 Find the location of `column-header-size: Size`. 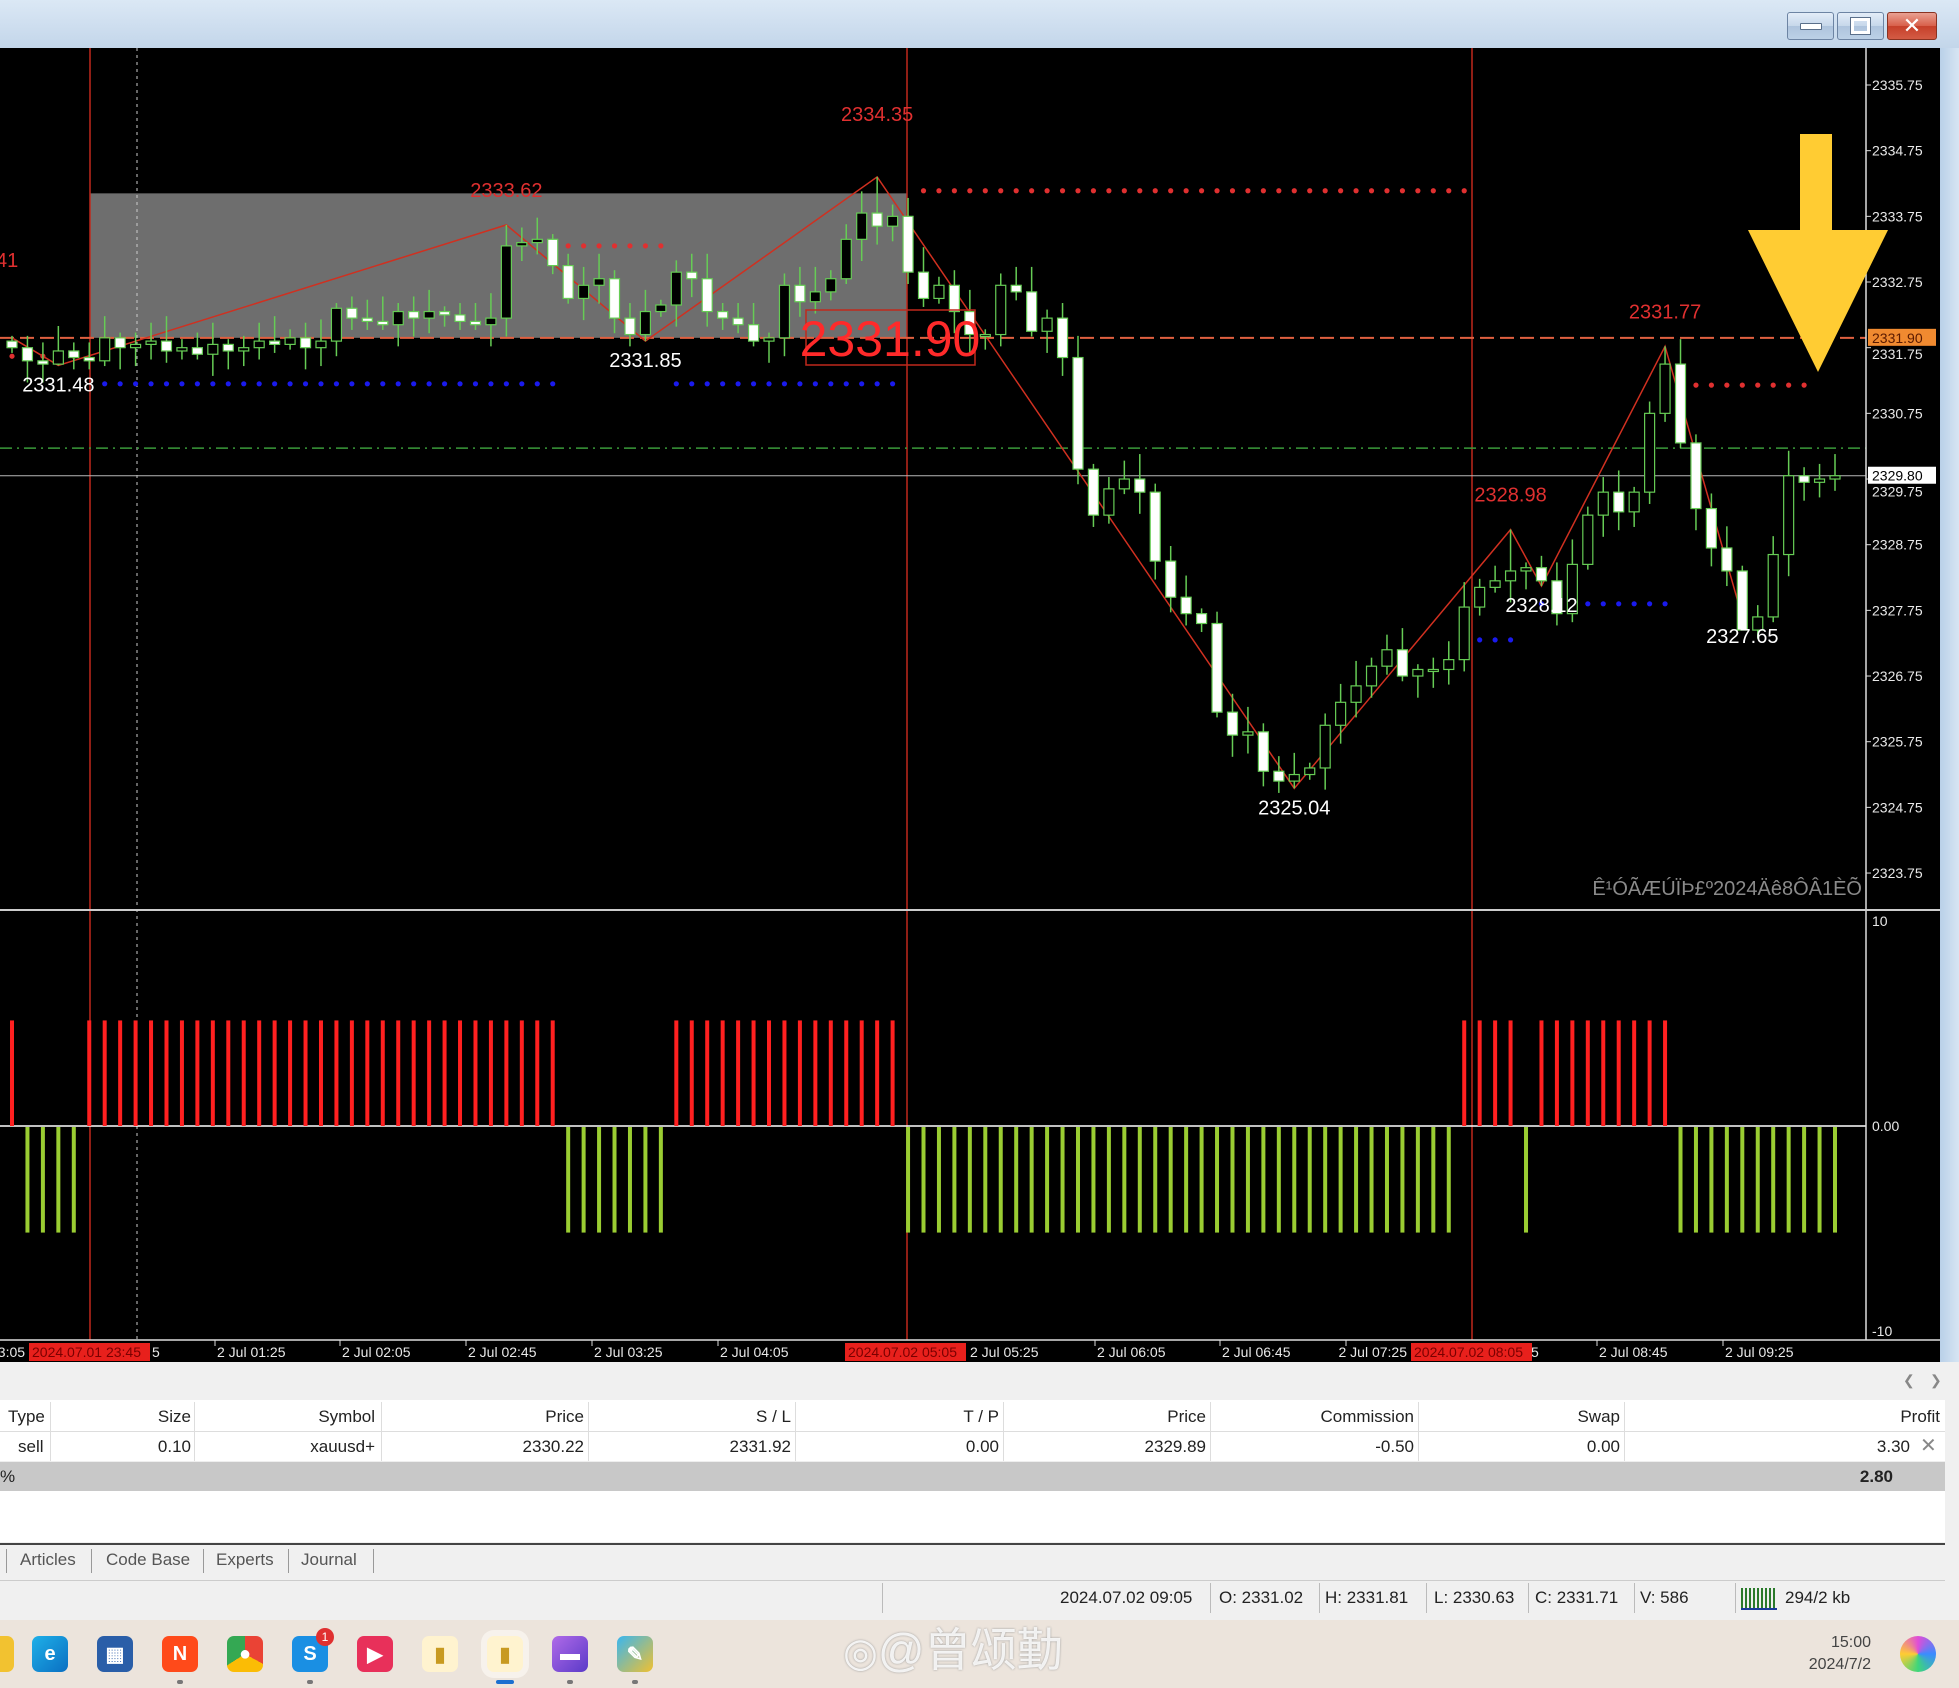

column-header-size: Size is located at coordinates (174, 1416).